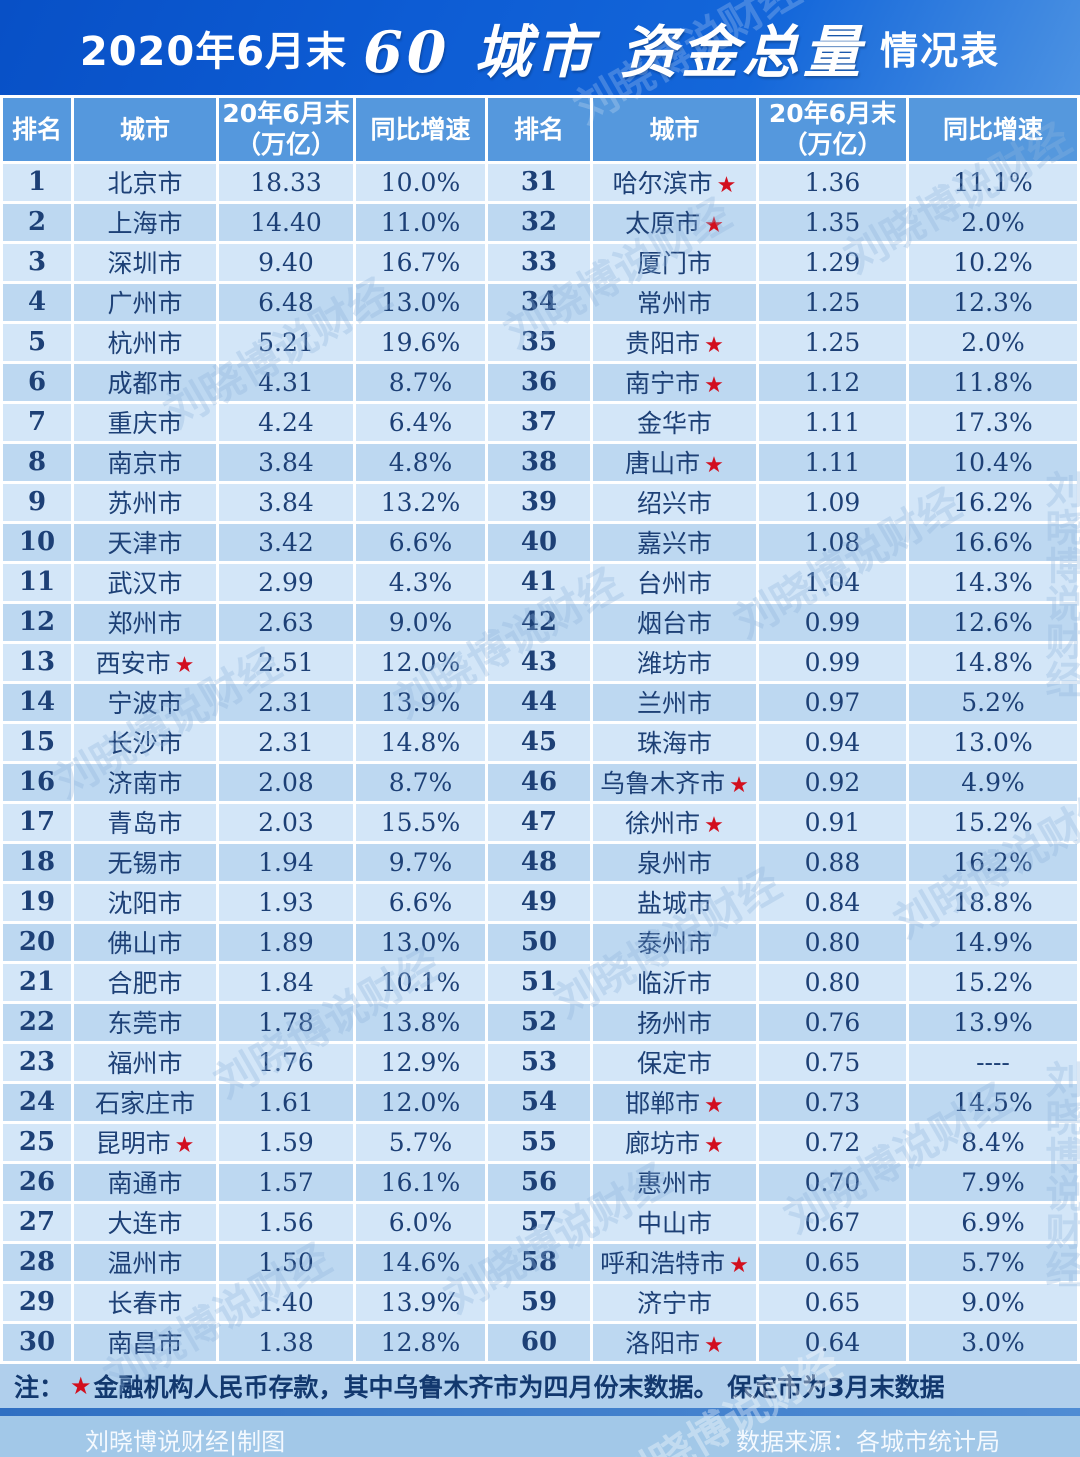 The image size is (1080, 1457). Describe the element at coordinates (832, 182) in the screenshot. I see `value-cell: 1.36` at that location.